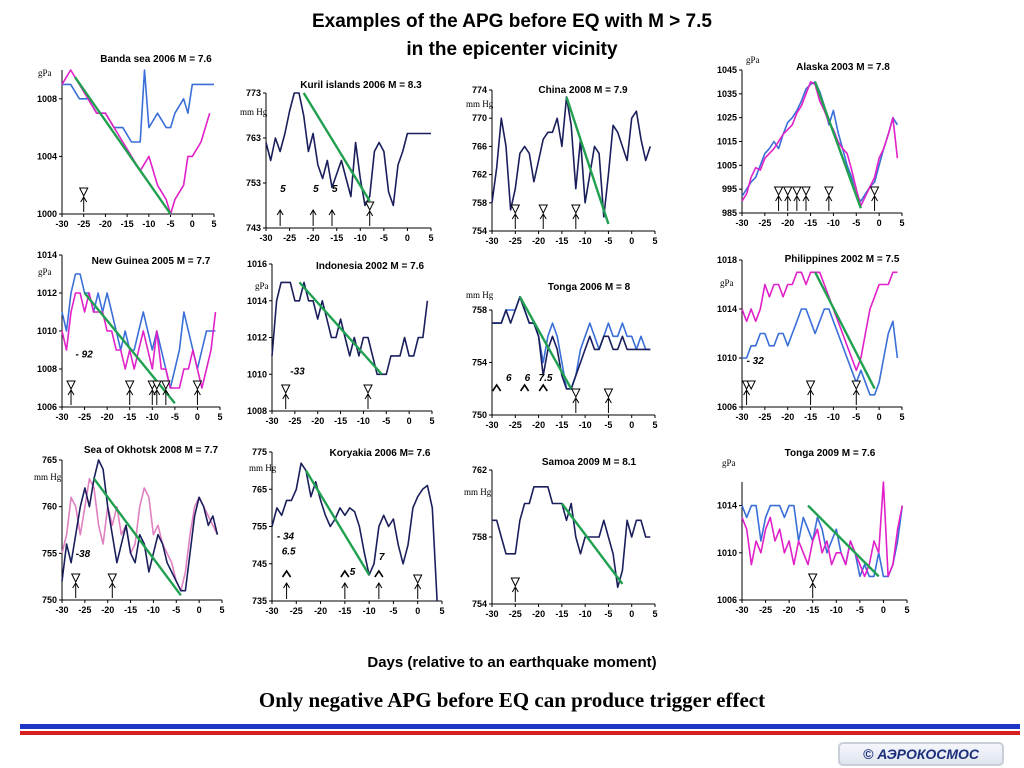 This screenshot has height=768, width=1024. What do you see at coordinates (479, 203) in the screenshot?
I see `y-tick-label: 758` at bounding box center [479, 203].